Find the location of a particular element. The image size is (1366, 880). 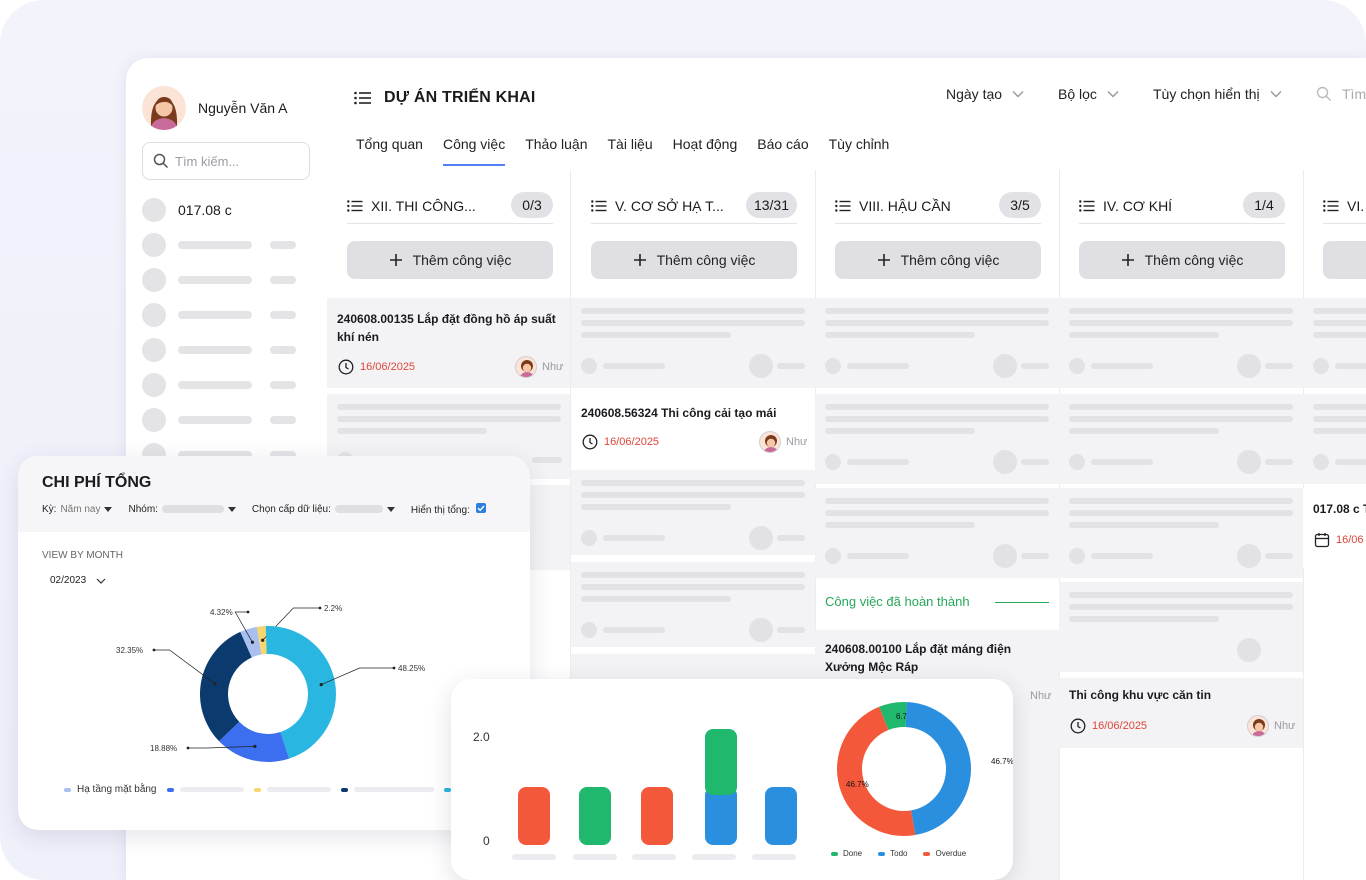

chevron-down-icon is located at coordinates (1113, 94).